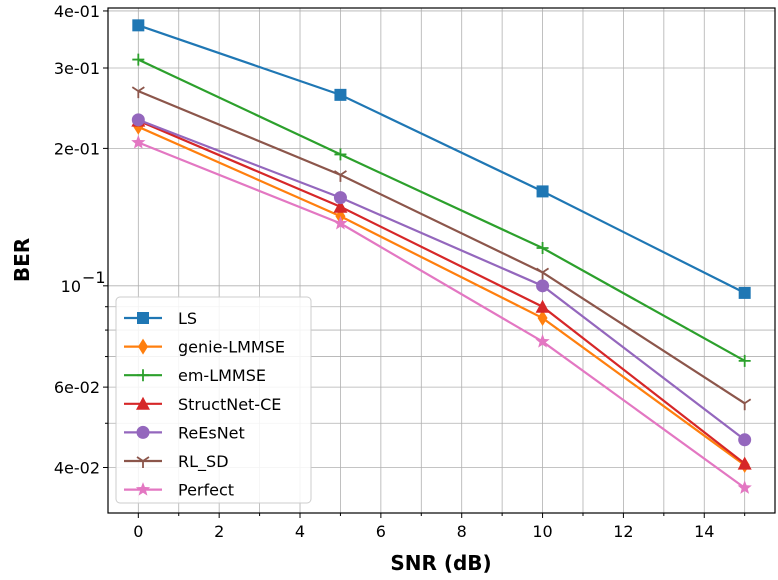 This screenshot has width=778, height=580. What do you see at coordinates (203, 462) in the screenshot?
I see `legend-label: RL_SD` at bounding box center [203, 462].